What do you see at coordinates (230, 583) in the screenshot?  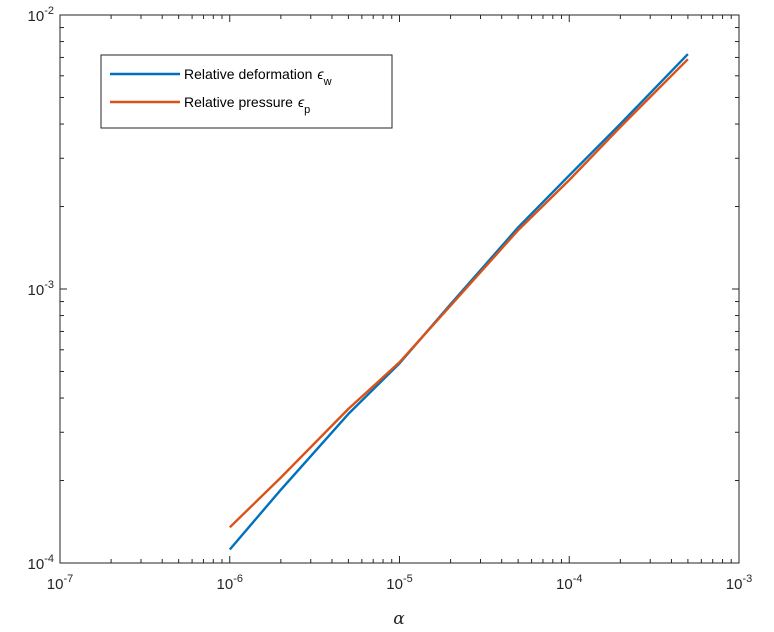 I see `x-tick-label: 10⁻⁶` at bounding box center [230, 583].